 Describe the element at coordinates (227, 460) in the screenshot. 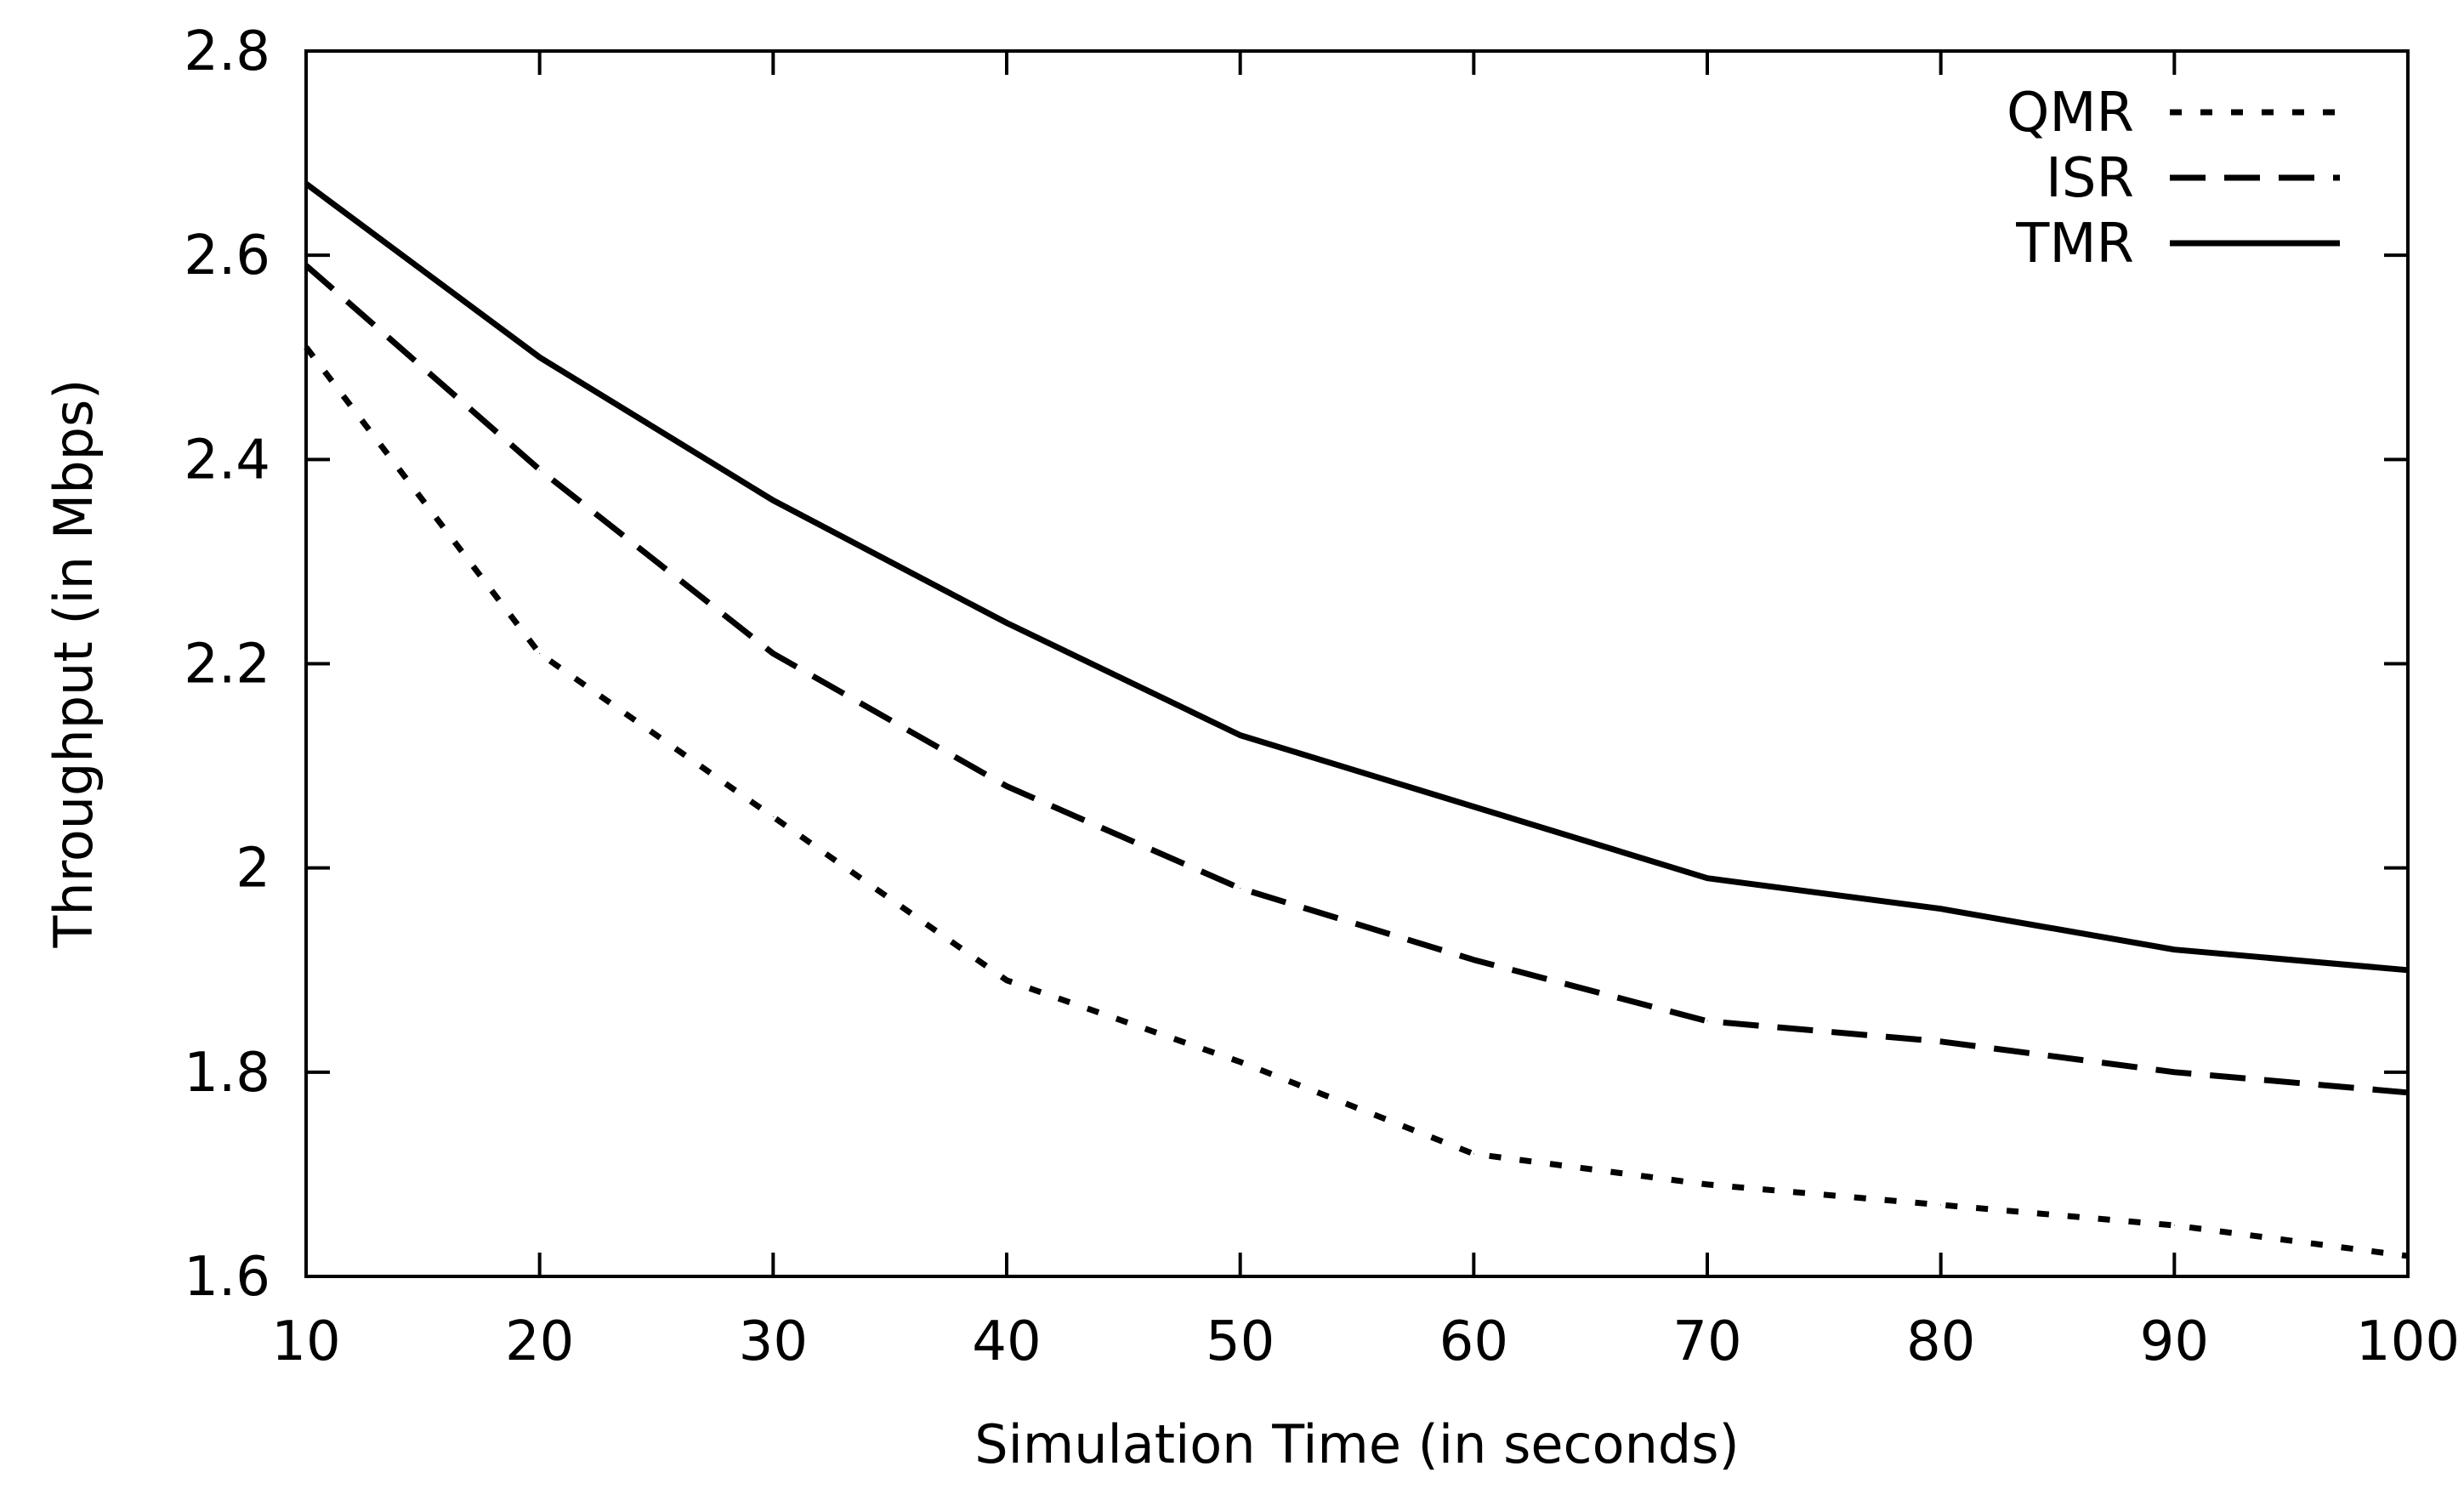

I see `y-tick-label: 2.4` at that location.